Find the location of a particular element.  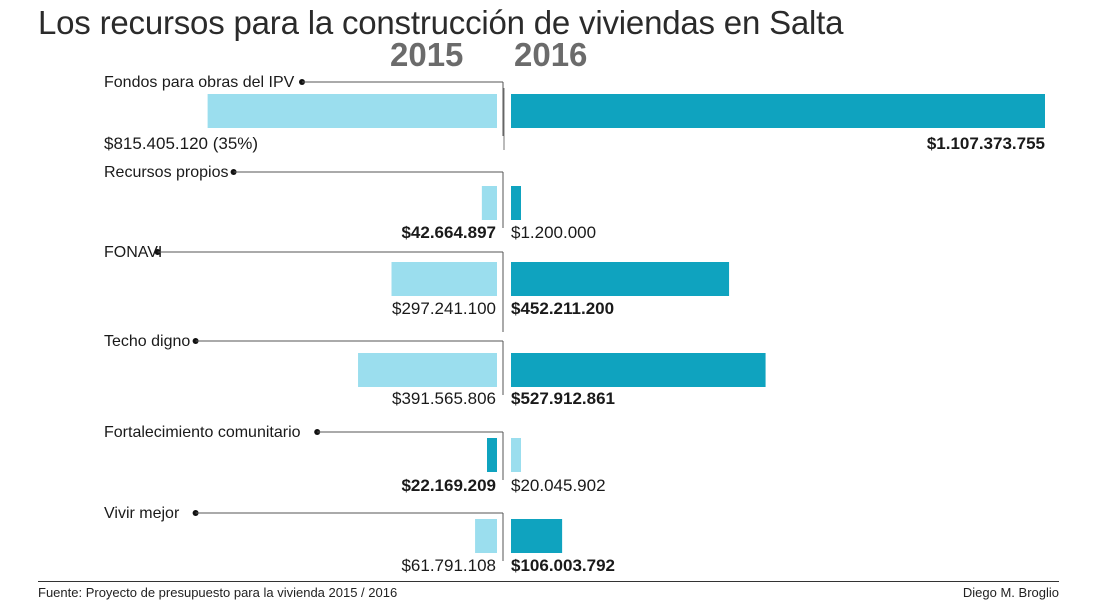

value-label-2015: $391.565.806 is located at coordinates (444, 398).